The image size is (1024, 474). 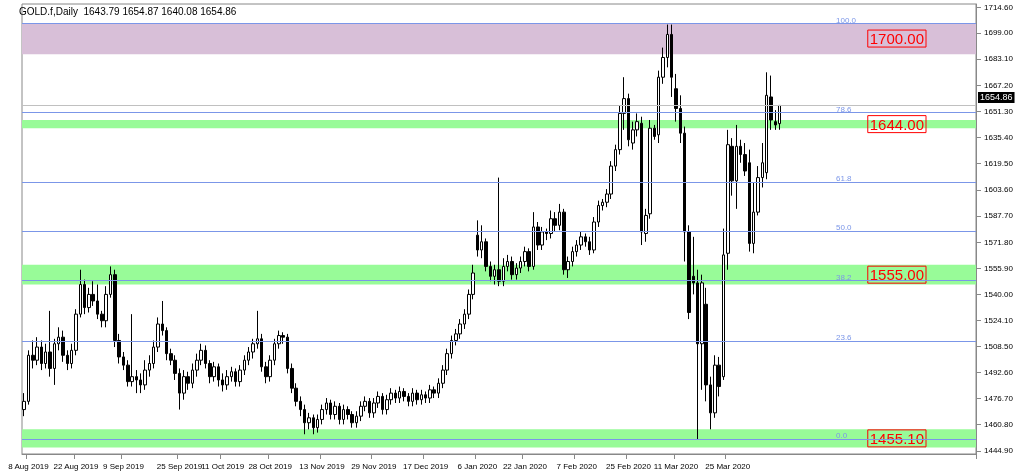 What do you see at coordinates (999, 346) in the screenshot?
I see `y-tick-label: 1508.50` at bounding box center [999, 346].